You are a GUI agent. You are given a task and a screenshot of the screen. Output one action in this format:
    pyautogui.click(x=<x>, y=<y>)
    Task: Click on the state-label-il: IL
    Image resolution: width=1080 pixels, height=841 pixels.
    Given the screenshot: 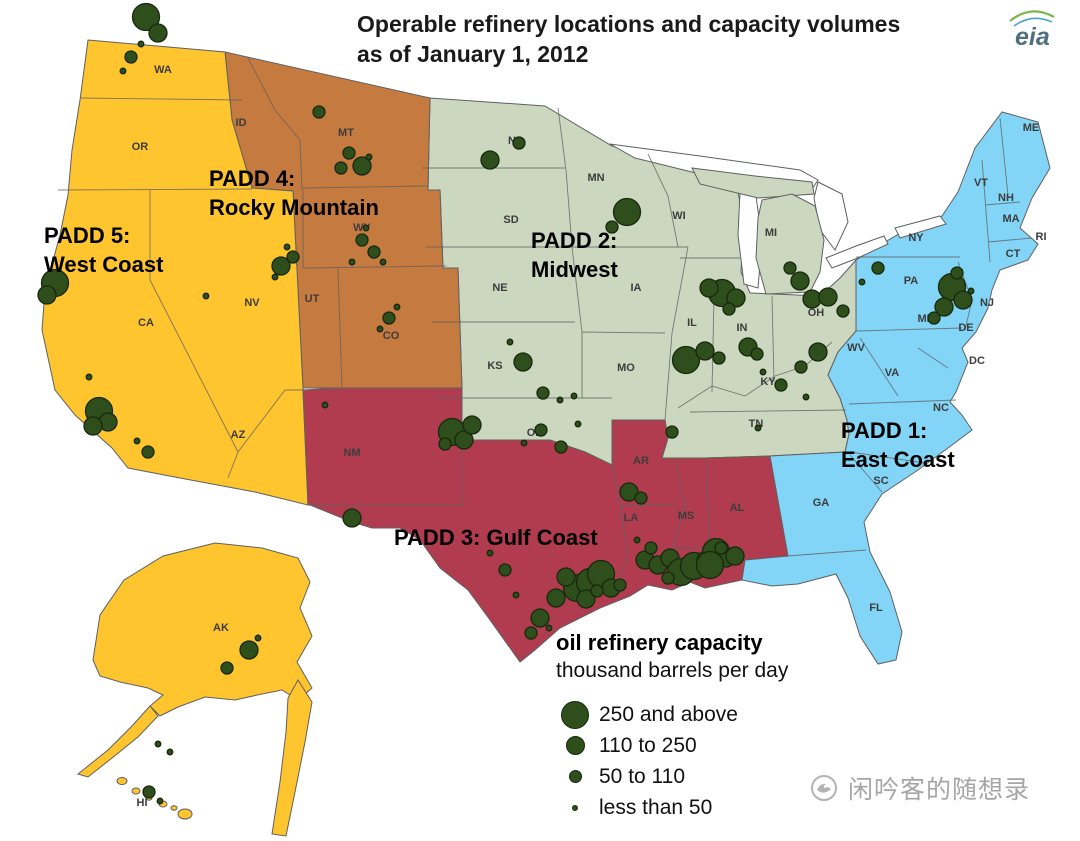 What is the action you would take?
    pyautogui.click(x=692, y=323)
    